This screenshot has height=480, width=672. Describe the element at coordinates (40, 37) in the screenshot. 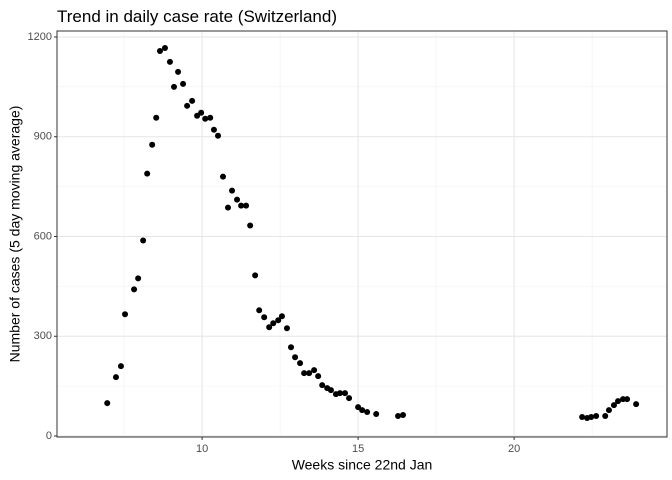

I see `y-tick-label: 1200` at that location.